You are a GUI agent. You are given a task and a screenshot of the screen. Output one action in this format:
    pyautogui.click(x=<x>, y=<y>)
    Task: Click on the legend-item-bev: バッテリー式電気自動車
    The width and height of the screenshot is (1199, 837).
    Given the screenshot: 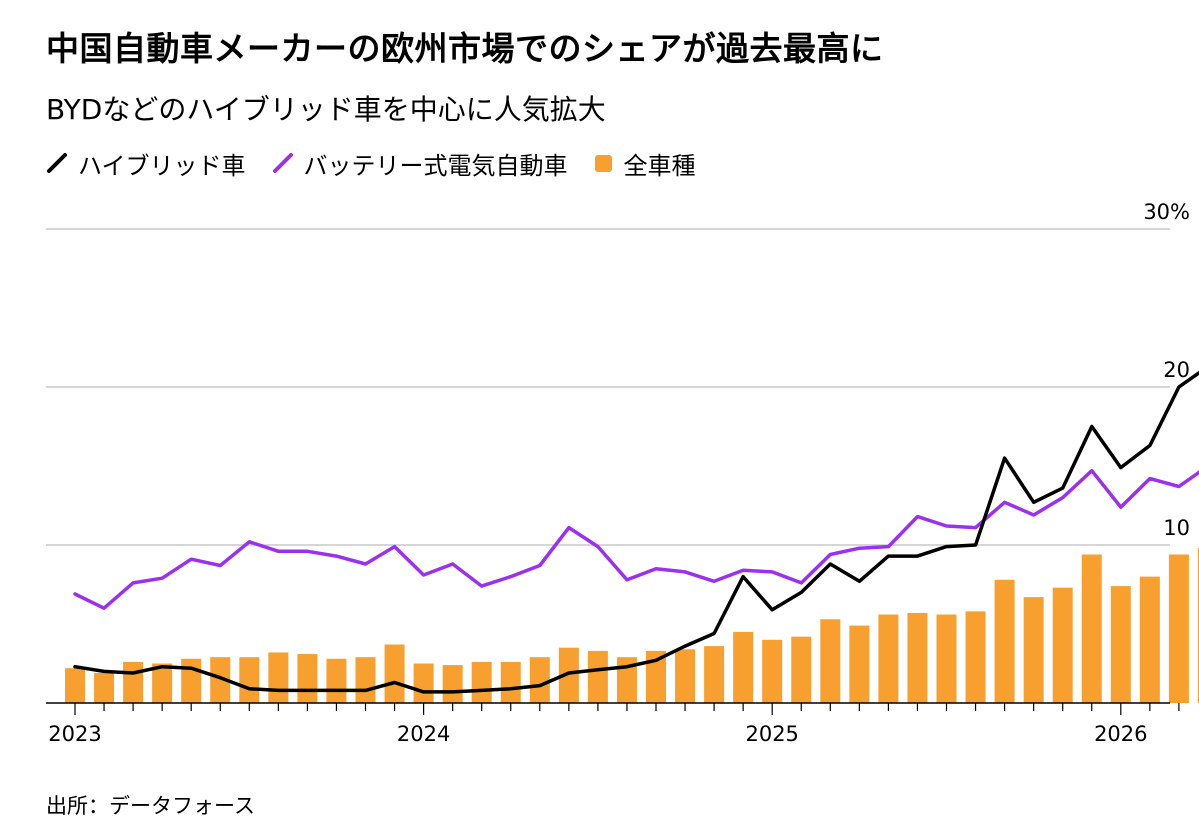 What is the action you would take?
    pyautogui.click(x=420, y=163)
    